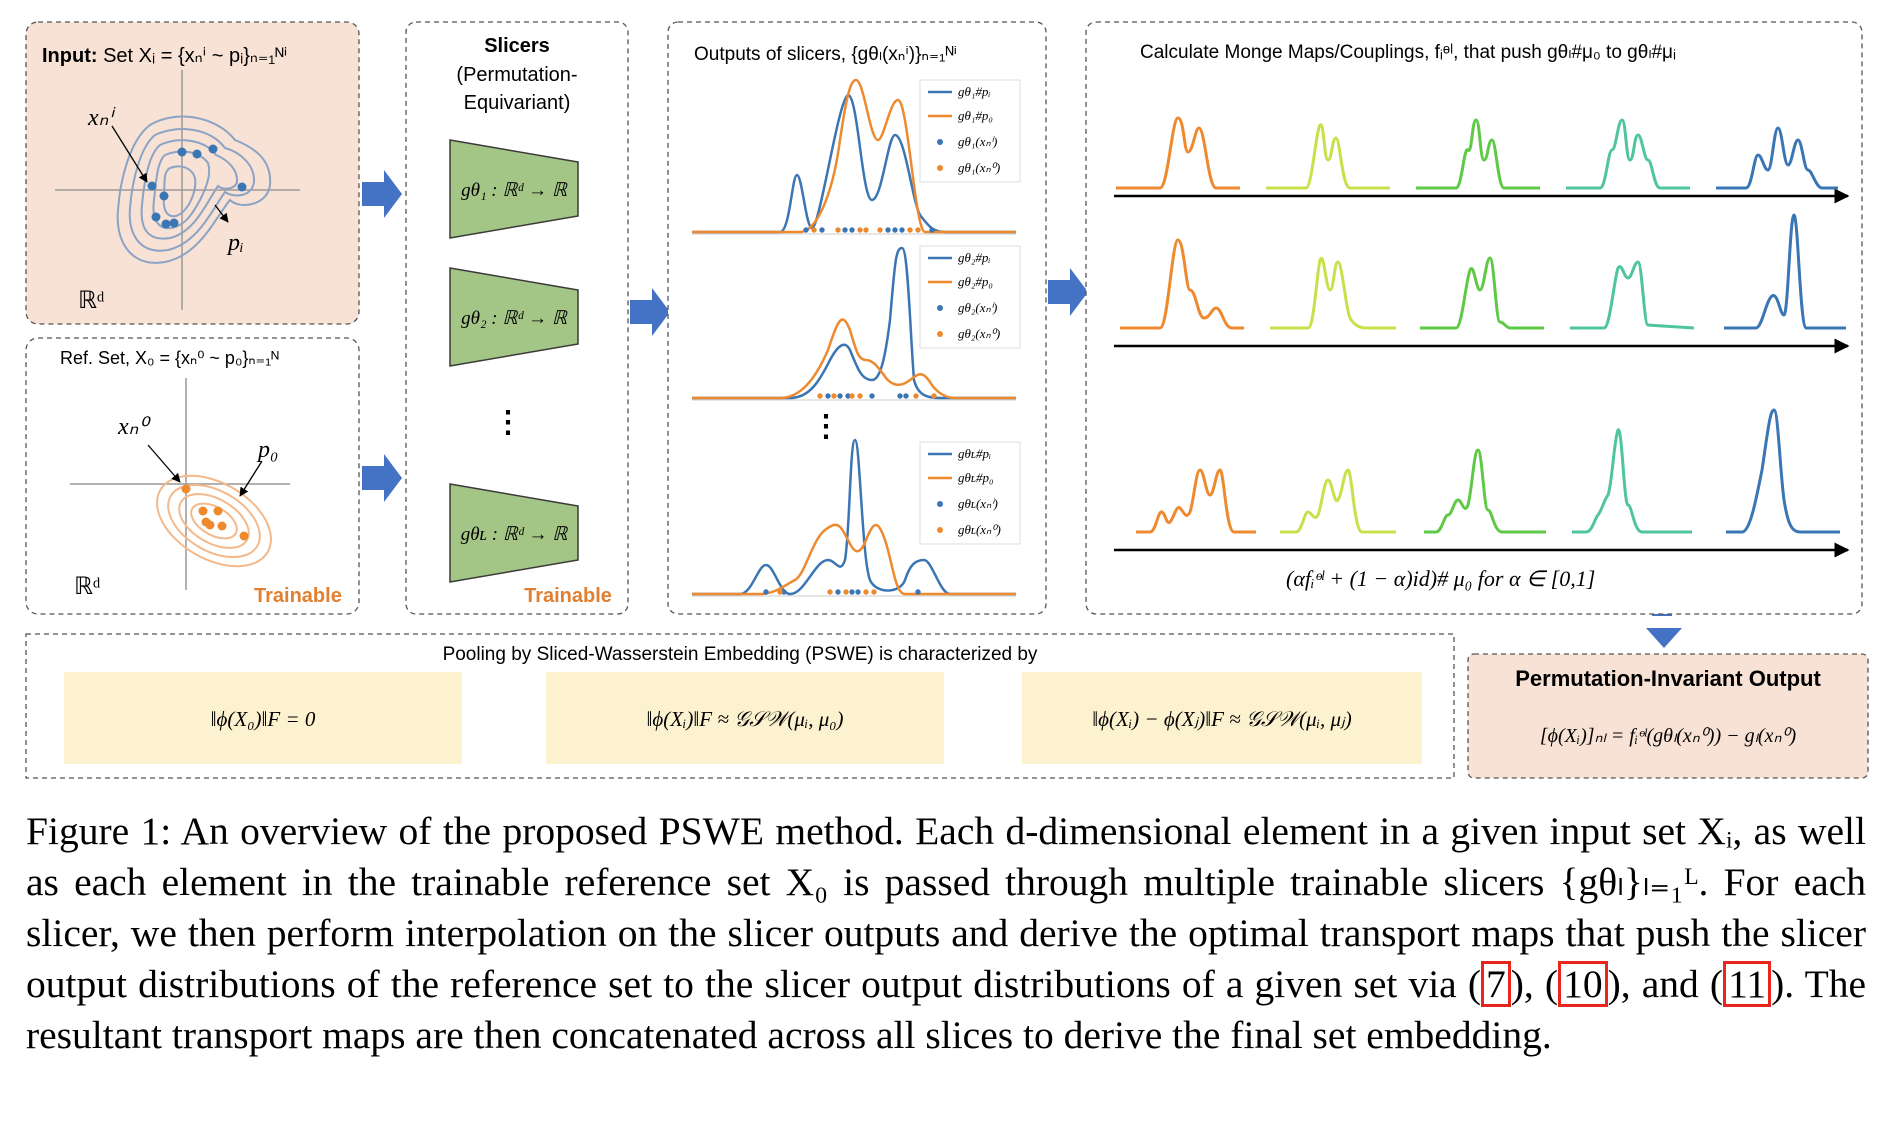  I want to click on slicer-1-label: gθ₁ : ℝᵈ → ℝ, so click(514, 190).